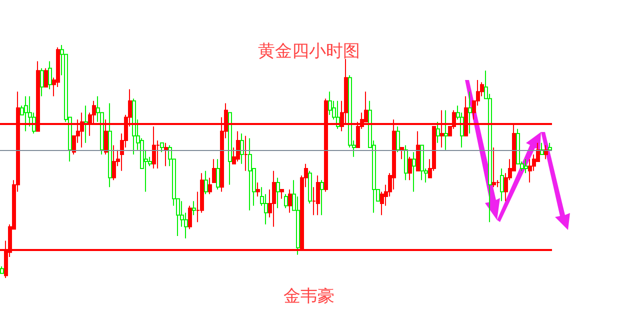  I want to click on text: 金韦豪, so click(309, 296).